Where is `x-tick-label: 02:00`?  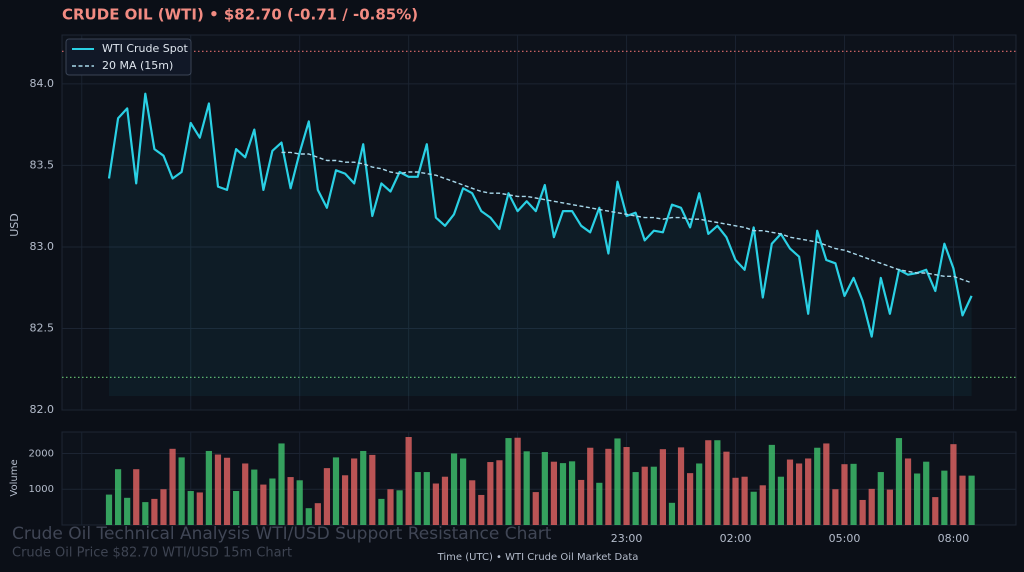 x-tick-label: 02:00 is located at coordinates (736, 538).